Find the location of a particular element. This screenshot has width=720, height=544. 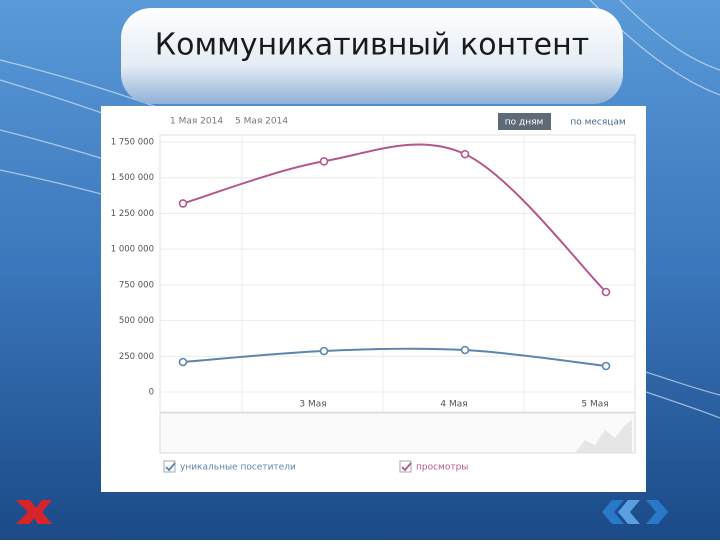

slide-title: Коммуникативный контент is located at coordinates (372, 45).